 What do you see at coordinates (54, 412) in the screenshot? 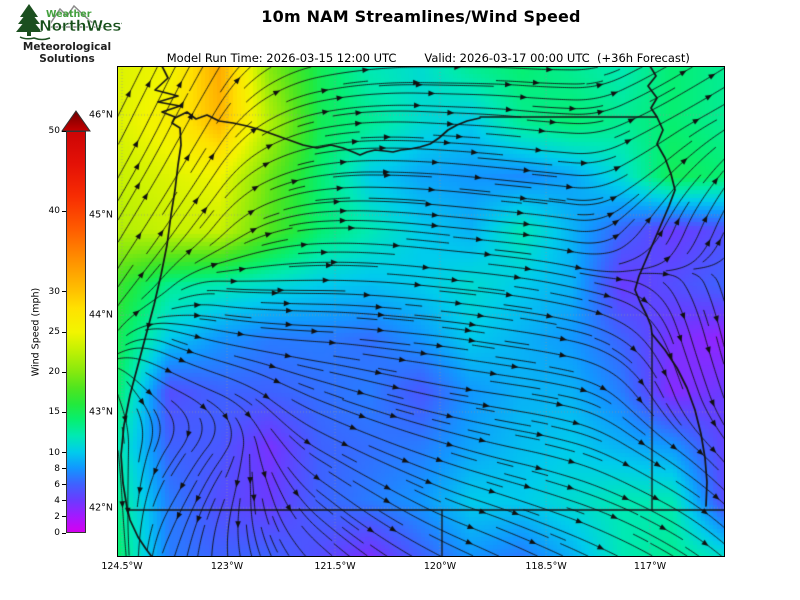
I see `colorbar-tick-label: 15` at bounding box center [54, 412].